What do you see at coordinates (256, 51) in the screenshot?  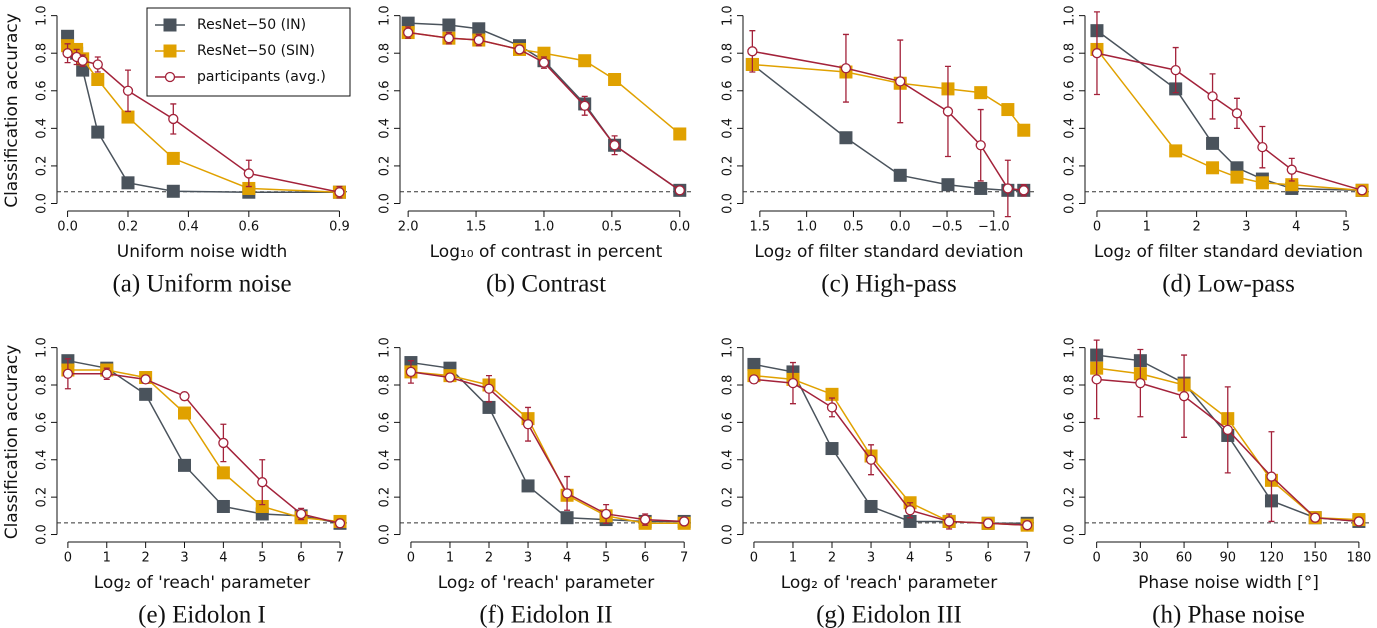 I see `legend-label: ResNet−50 (SIN)` at bounding box center [256, 51].